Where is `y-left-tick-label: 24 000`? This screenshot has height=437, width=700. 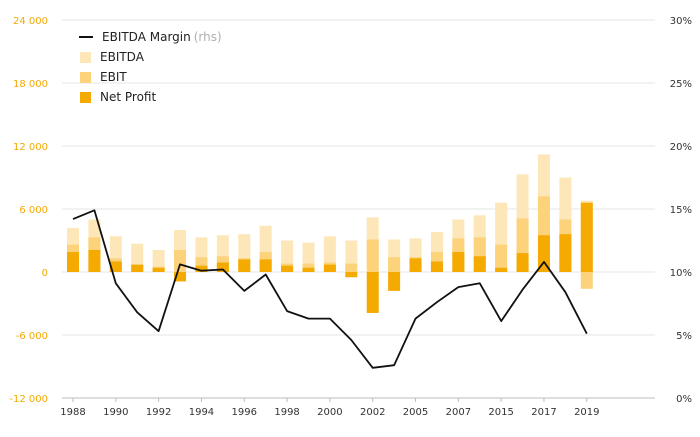 y-left-tick-label: 24 000 is located at coordinates (30, 21).